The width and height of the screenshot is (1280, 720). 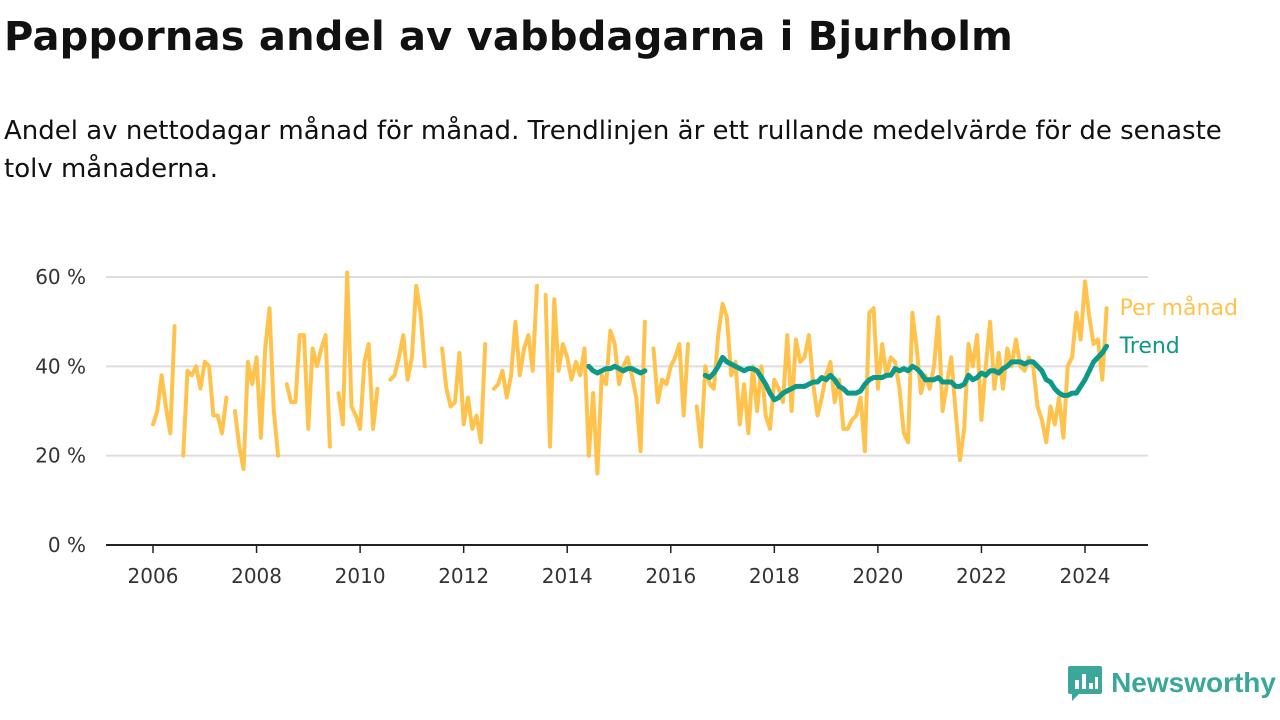 What do you see at coordinates (981, 576) in the screenshot?
I see `x-tick-label: 2022` at bounding box center [981, 576].